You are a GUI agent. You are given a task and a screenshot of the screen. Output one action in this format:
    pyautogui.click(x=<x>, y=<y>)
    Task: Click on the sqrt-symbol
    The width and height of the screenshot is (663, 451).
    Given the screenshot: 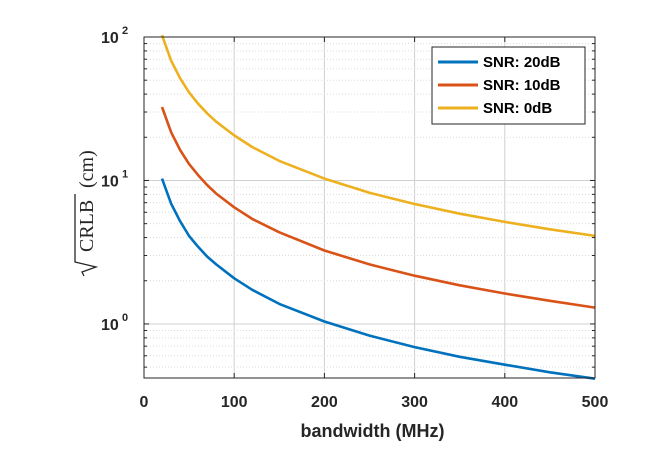 What is the action you would take?
    pyautogui.click(x=86, y=235)
    